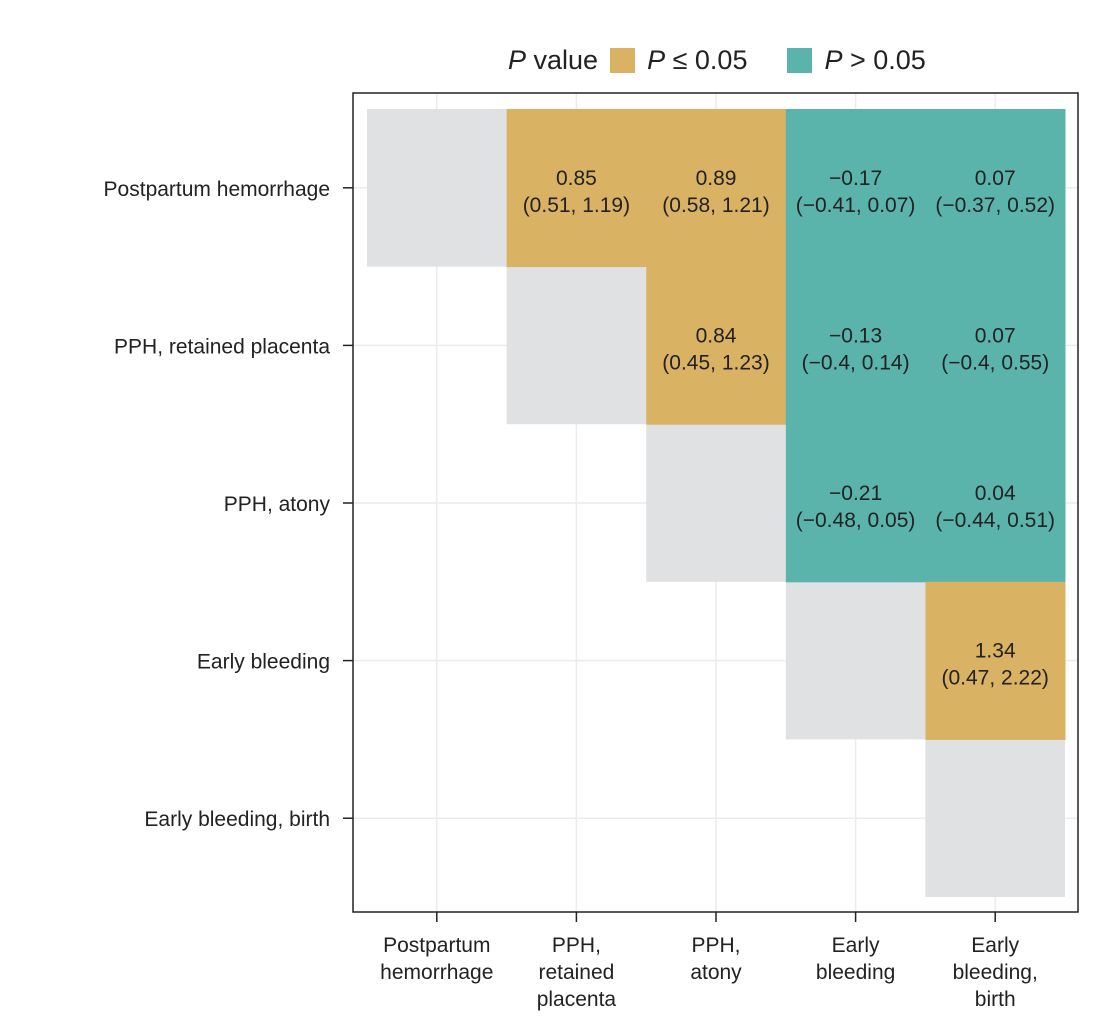 The height and width of the screenshot is (1019, 1106). What do you see at coordinates (856, 520) in the screenshot?
I see `tile-ci-label: (−0.48, 0.05)` at bounding box center [856, 520].